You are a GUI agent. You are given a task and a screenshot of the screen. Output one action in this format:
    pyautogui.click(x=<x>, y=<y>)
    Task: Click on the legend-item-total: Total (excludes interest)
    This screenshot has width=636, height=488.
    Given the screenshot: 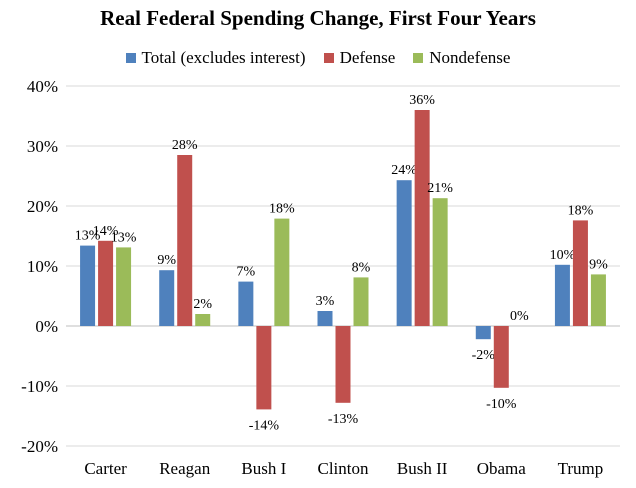 What is the action you would take?
    pyautogui.click(x=215, y=58)
    